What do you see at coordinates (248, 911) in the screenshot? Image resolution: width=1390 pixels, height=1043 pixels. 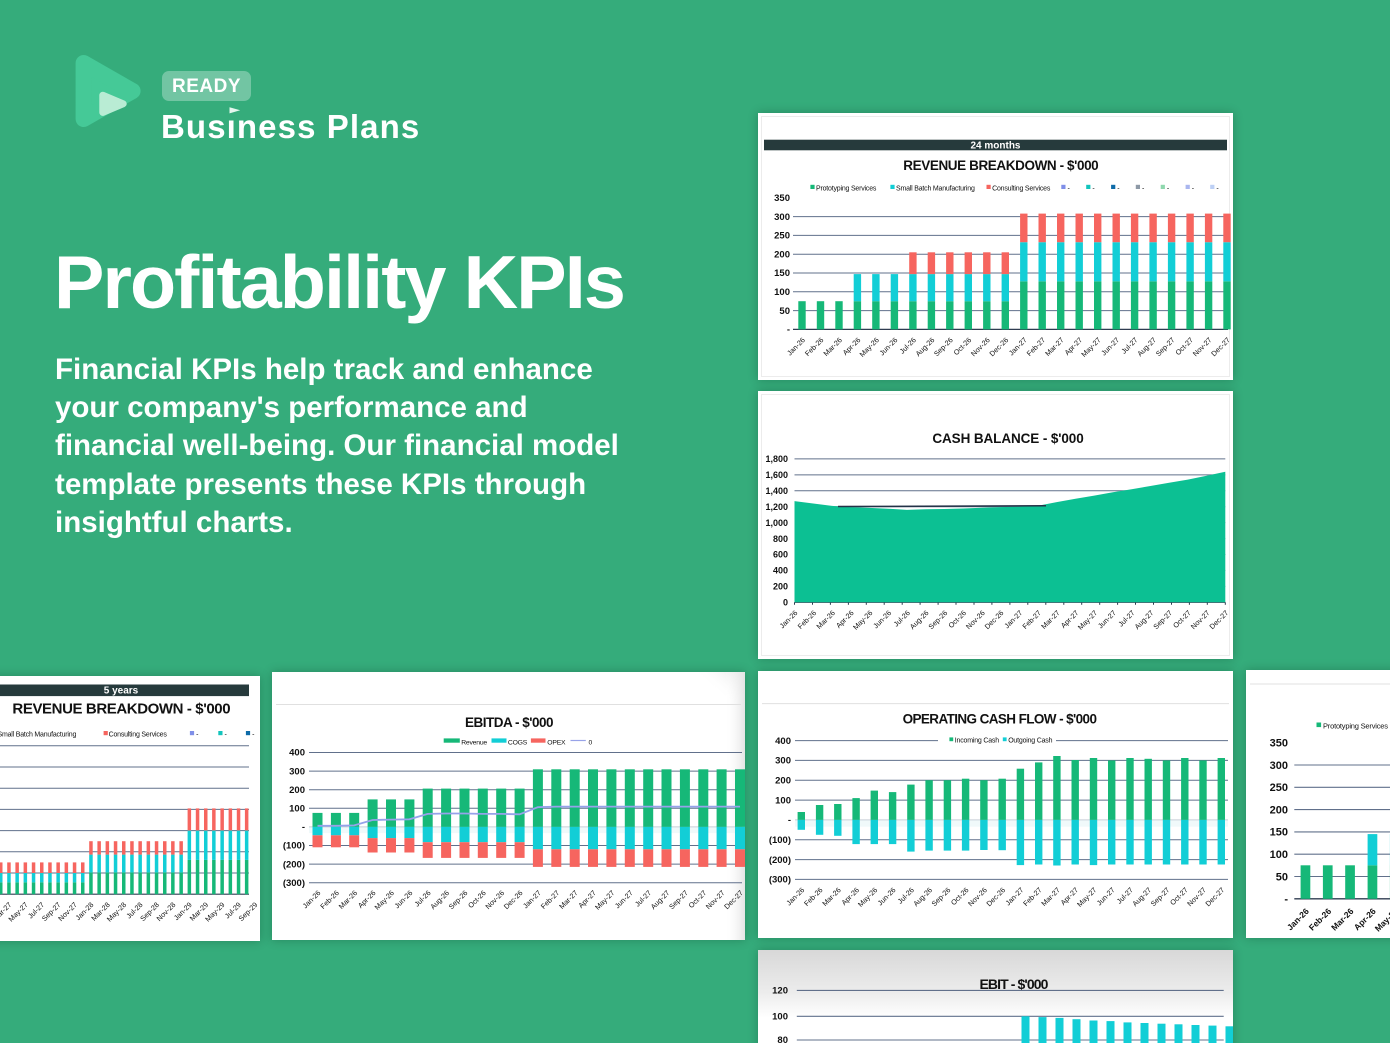 I see `svg-text: Sep-29` at bounding box center [248, 911].